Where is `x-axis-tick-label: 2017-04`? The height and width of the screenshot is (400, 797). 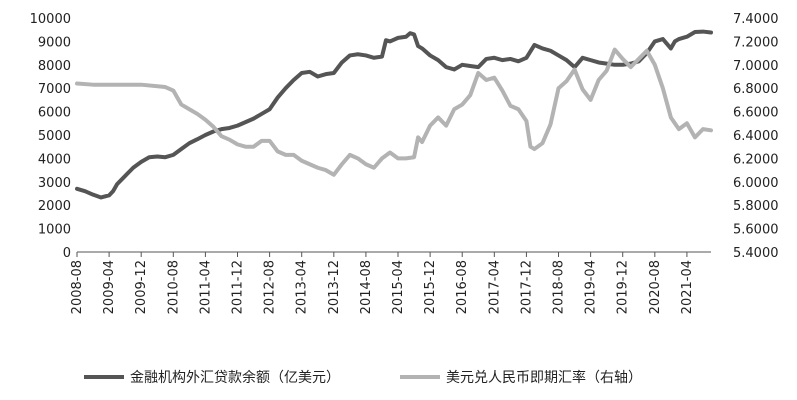
x-axis-tick-label: 2017-04 is located at coordinates (494, 287).